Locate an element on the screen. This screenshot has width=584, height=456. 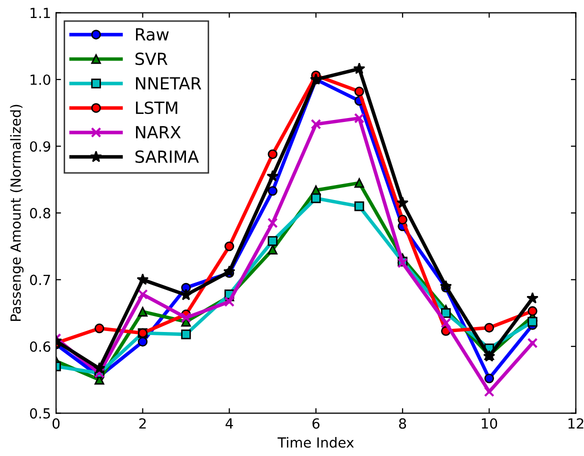
y-tick-label: 0.8 is located at coordinates (40, 213).